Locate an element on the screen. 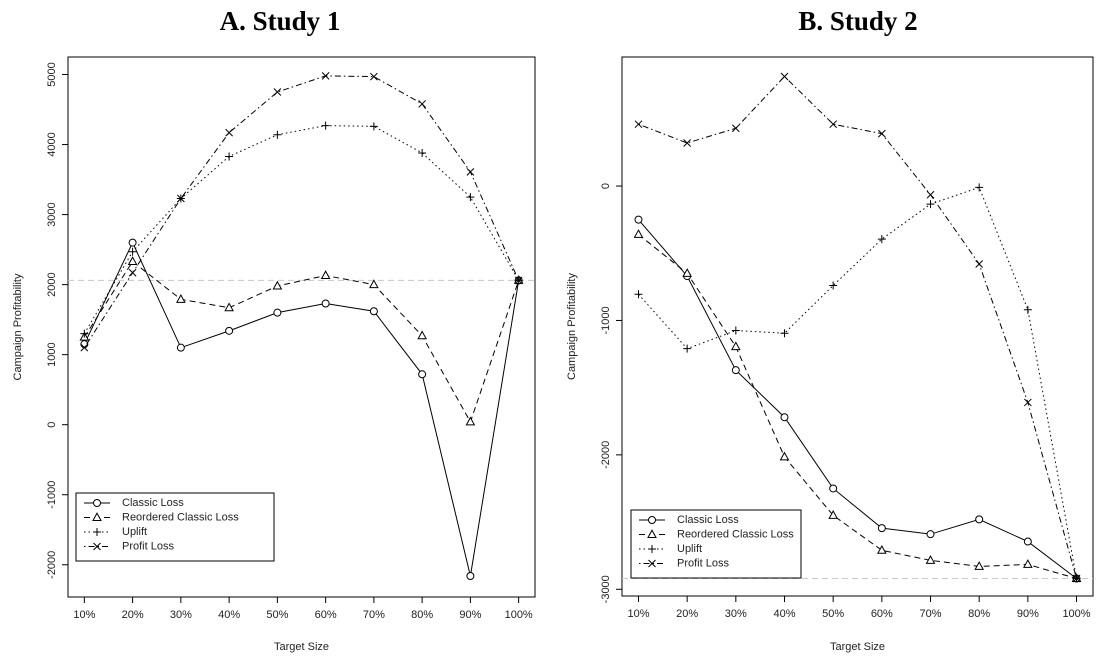 The image size is (1097, 659). legend-label: Uplift is located at coordinates (134, 532).